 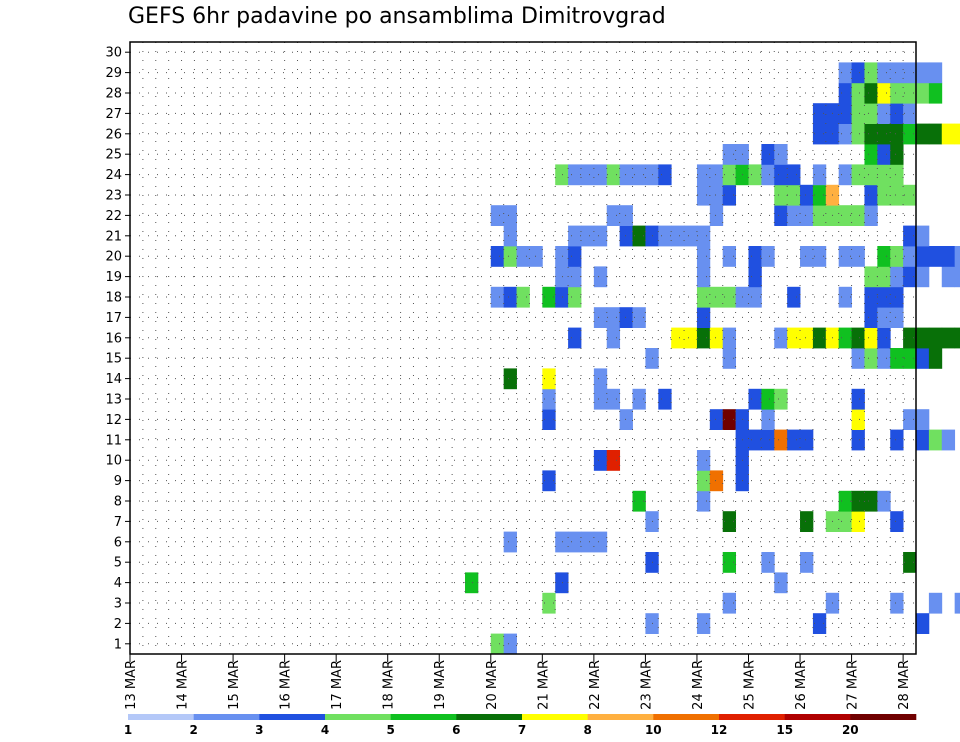 I want to click on x-tick-label: 27 MAR, so click(x=853, y=685).